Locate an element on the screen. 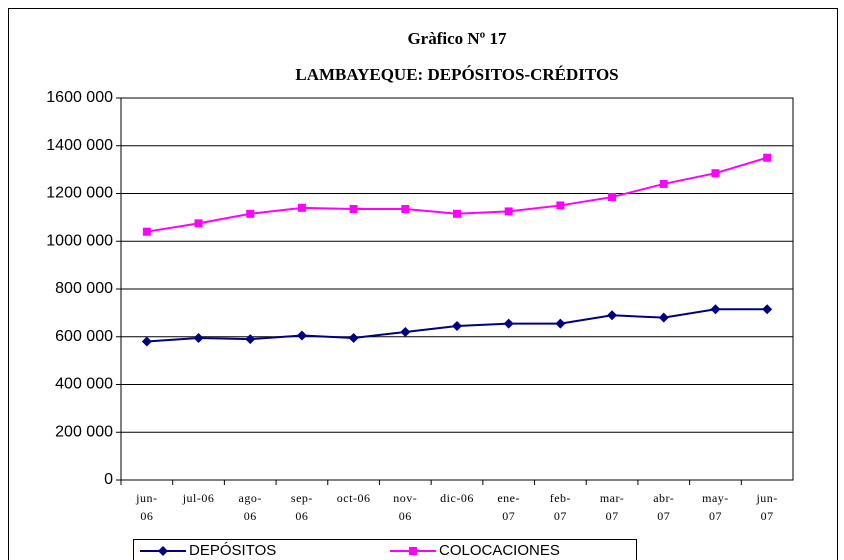 The height and width of the screenshot is (560, 844). y-tick-label: 1000 000 is located at coordinates (79, 240).